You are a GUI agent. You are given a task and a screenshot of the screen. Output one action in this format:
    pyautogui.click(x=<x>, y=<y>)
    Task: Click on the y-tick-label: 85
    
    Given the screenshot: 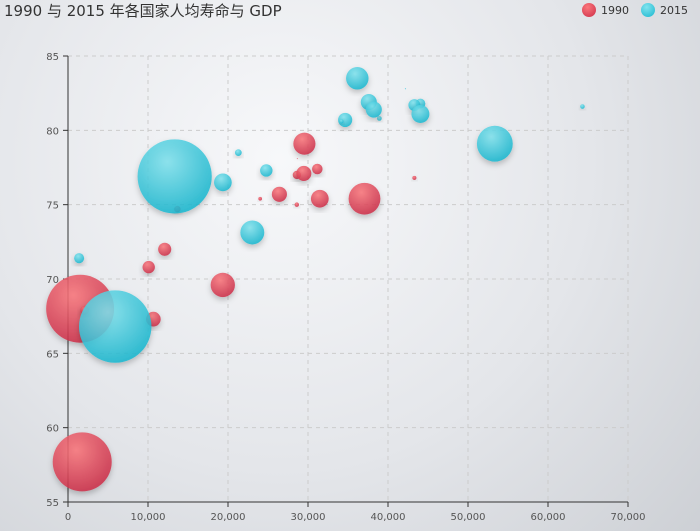 What is the action you would take?
    pyautogui.click(x=52, y=57)
    